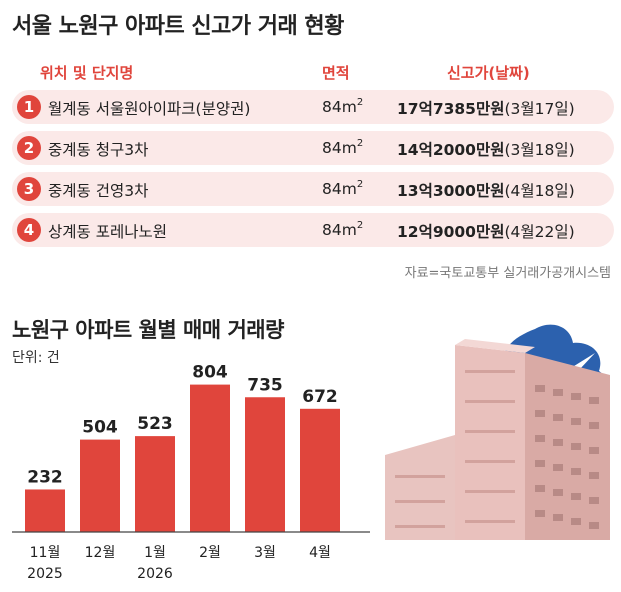  I want to click on bar-value-label: 232, so click(45, 477).